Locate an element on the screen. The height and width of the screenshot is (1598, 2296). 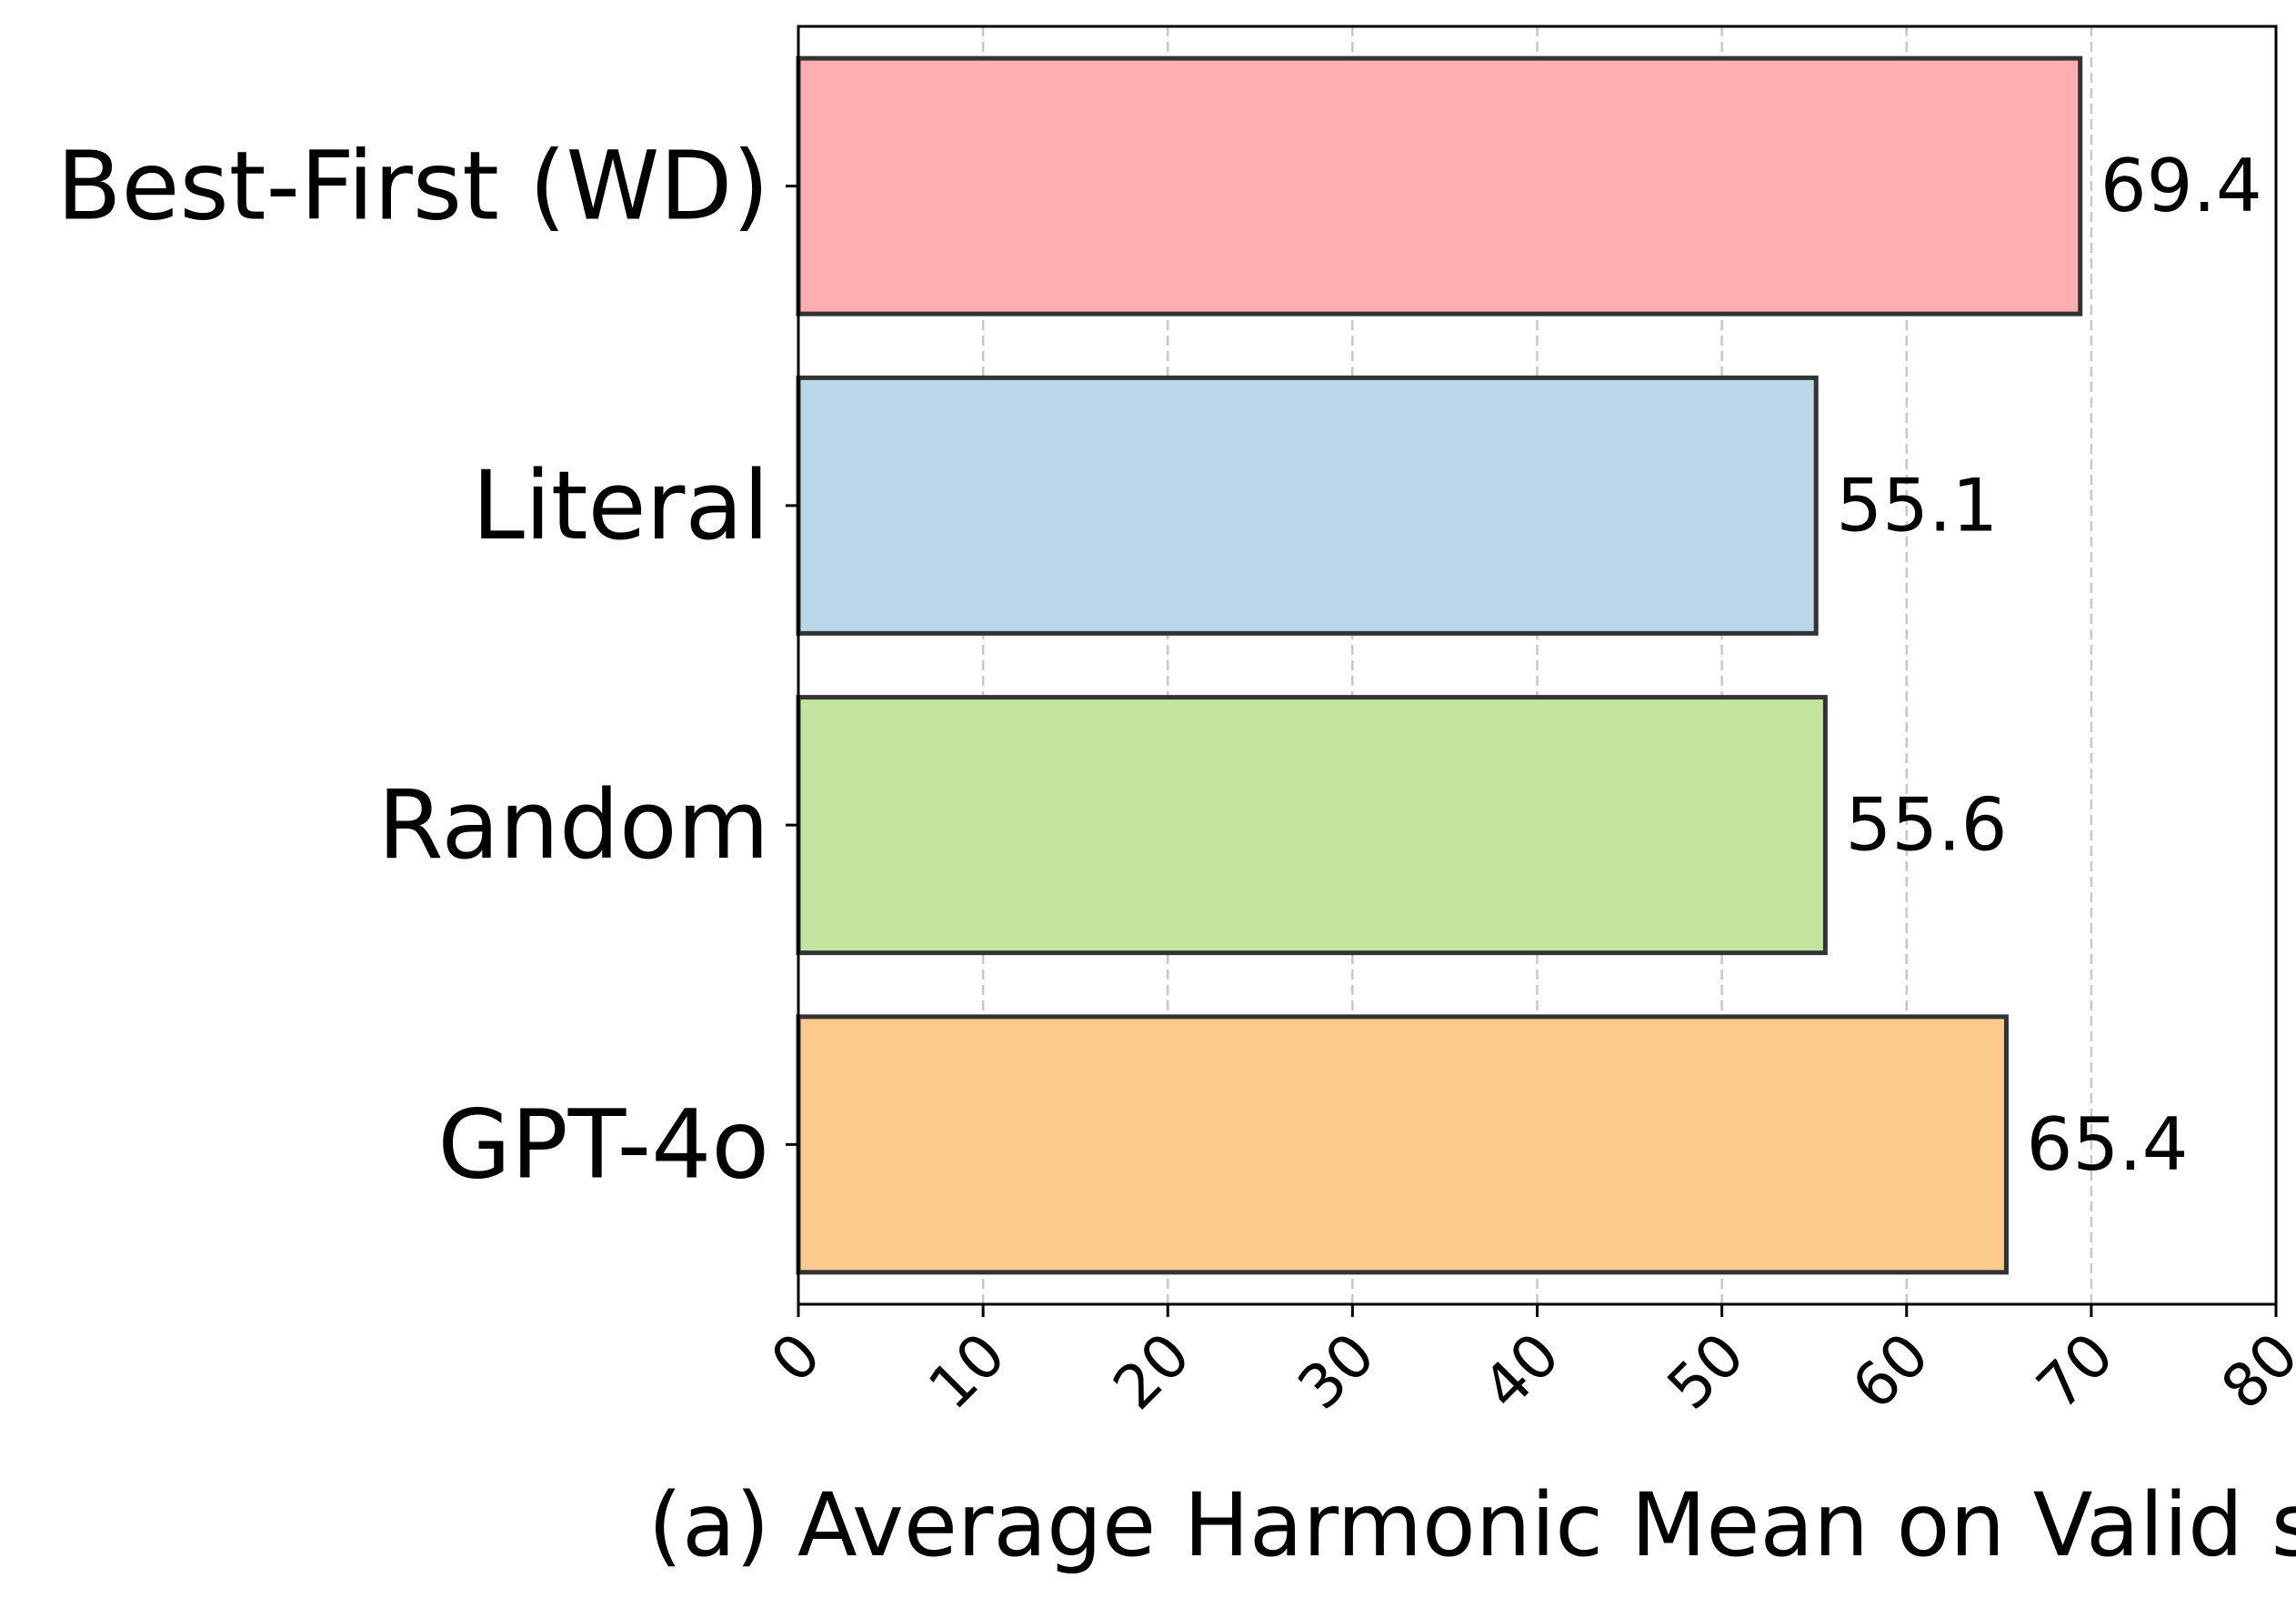
data-label: 69.4 is located at coordinates (2181, 186).